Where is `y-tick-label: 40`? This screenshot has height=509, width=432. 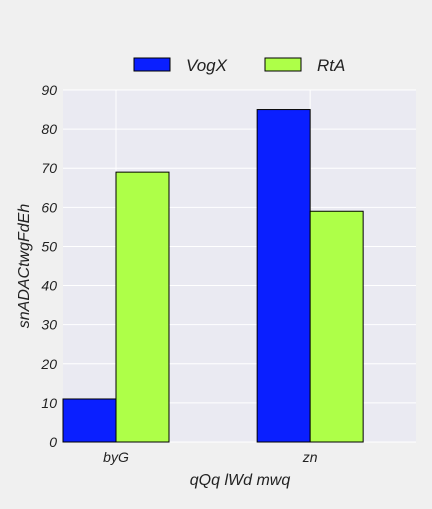 y-tick-label: 40 is located at coordinates (49, 286).